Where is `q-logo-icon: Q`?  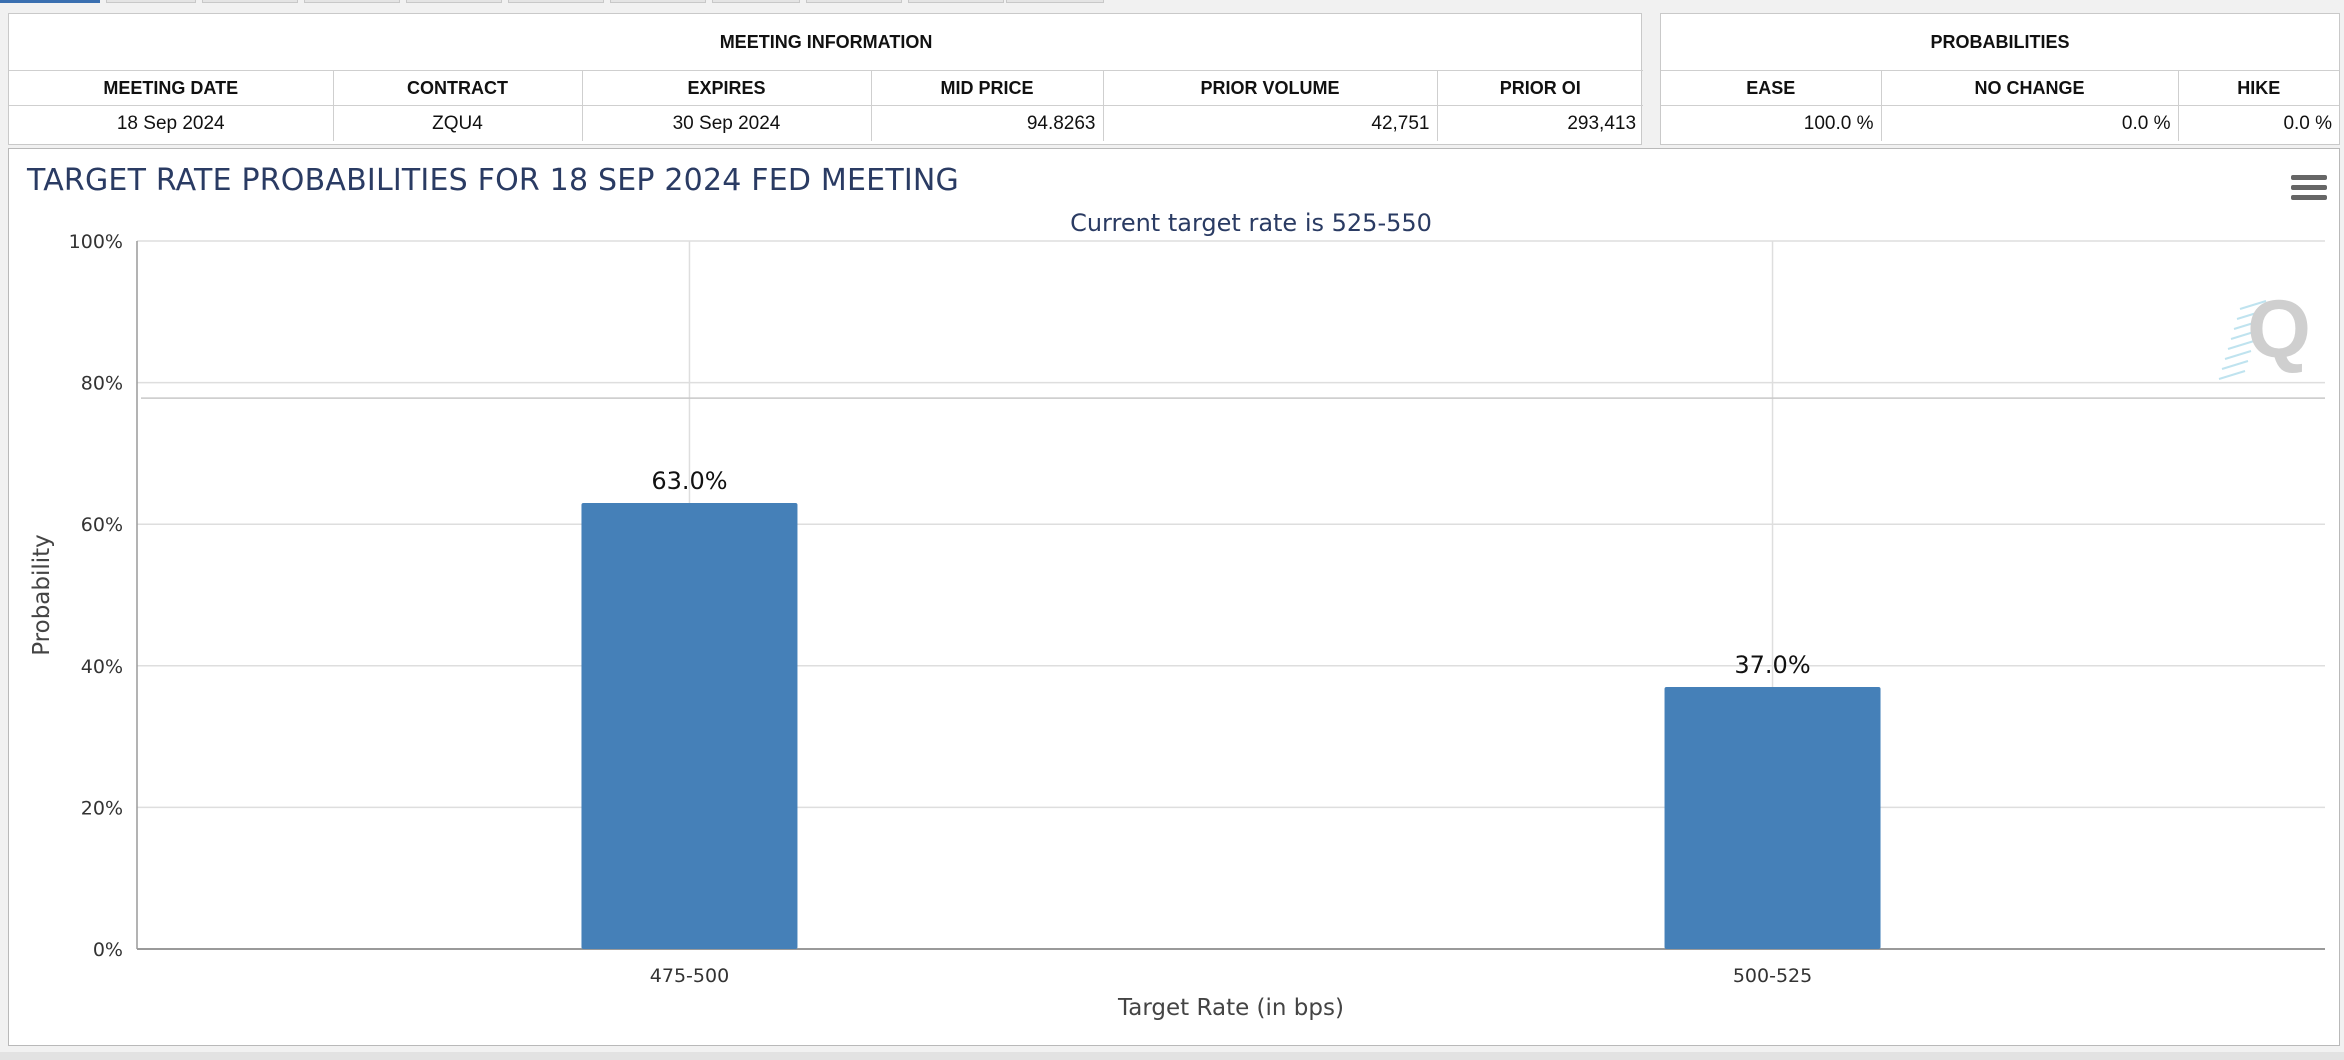 q-logo-icon: Q is located at coordinates (2264, 332).